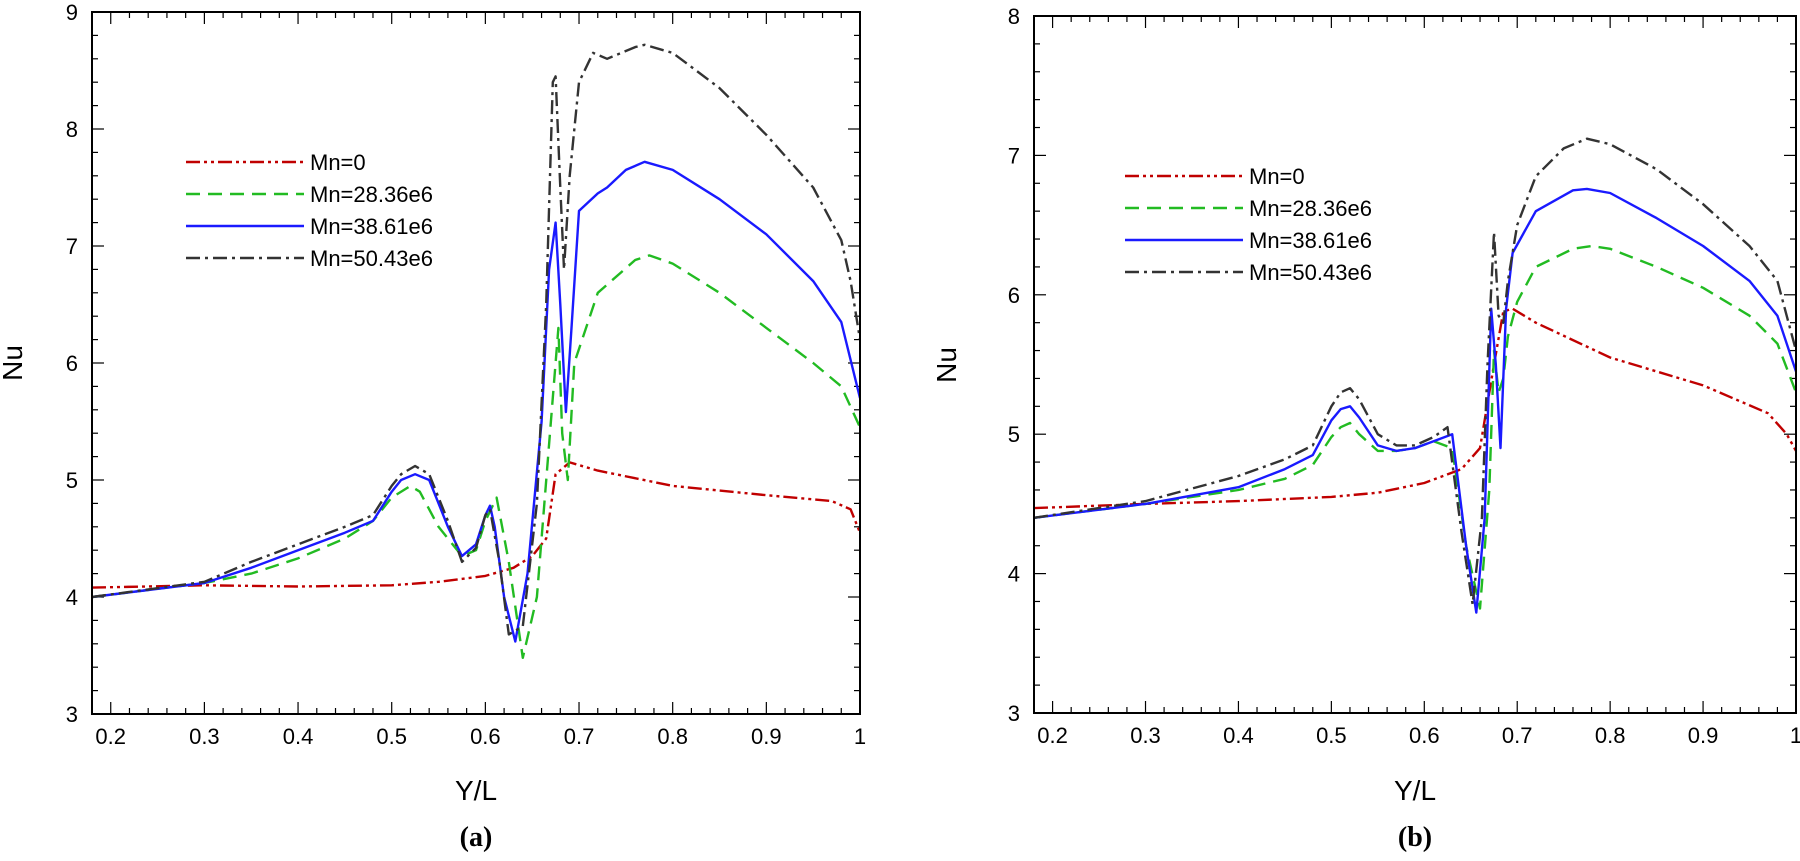 The height and width of the screenshot is (861, 1800). What do you see at coordinates (72, 12) in the screenshot?
I see `y-tick-label: 9` at bounding box center [72, 12].